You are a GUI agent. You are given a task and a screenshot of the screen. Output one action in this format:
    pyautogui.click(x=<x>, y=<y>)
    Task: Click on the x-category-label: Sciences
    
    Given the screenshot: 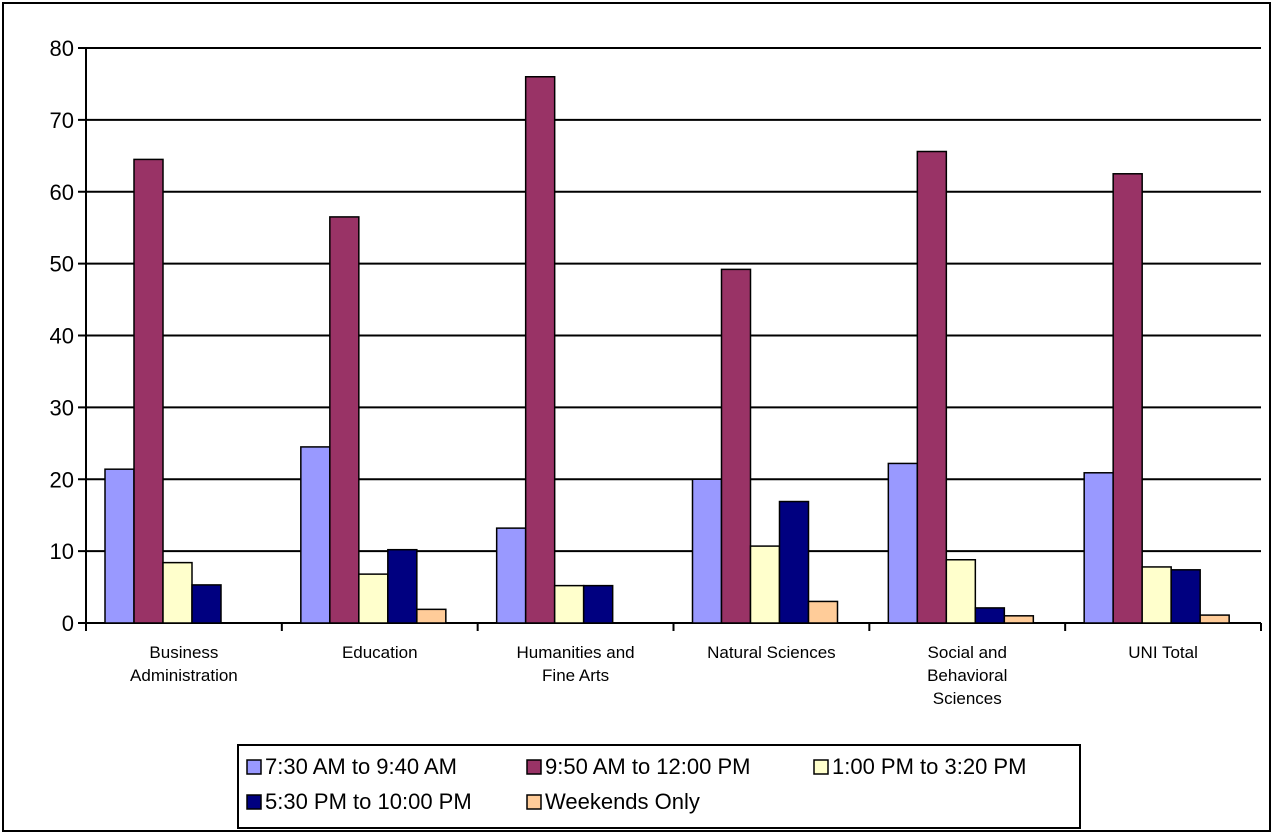 What is the action you would take?
    pyautogui.click(x=967, y=698)
    